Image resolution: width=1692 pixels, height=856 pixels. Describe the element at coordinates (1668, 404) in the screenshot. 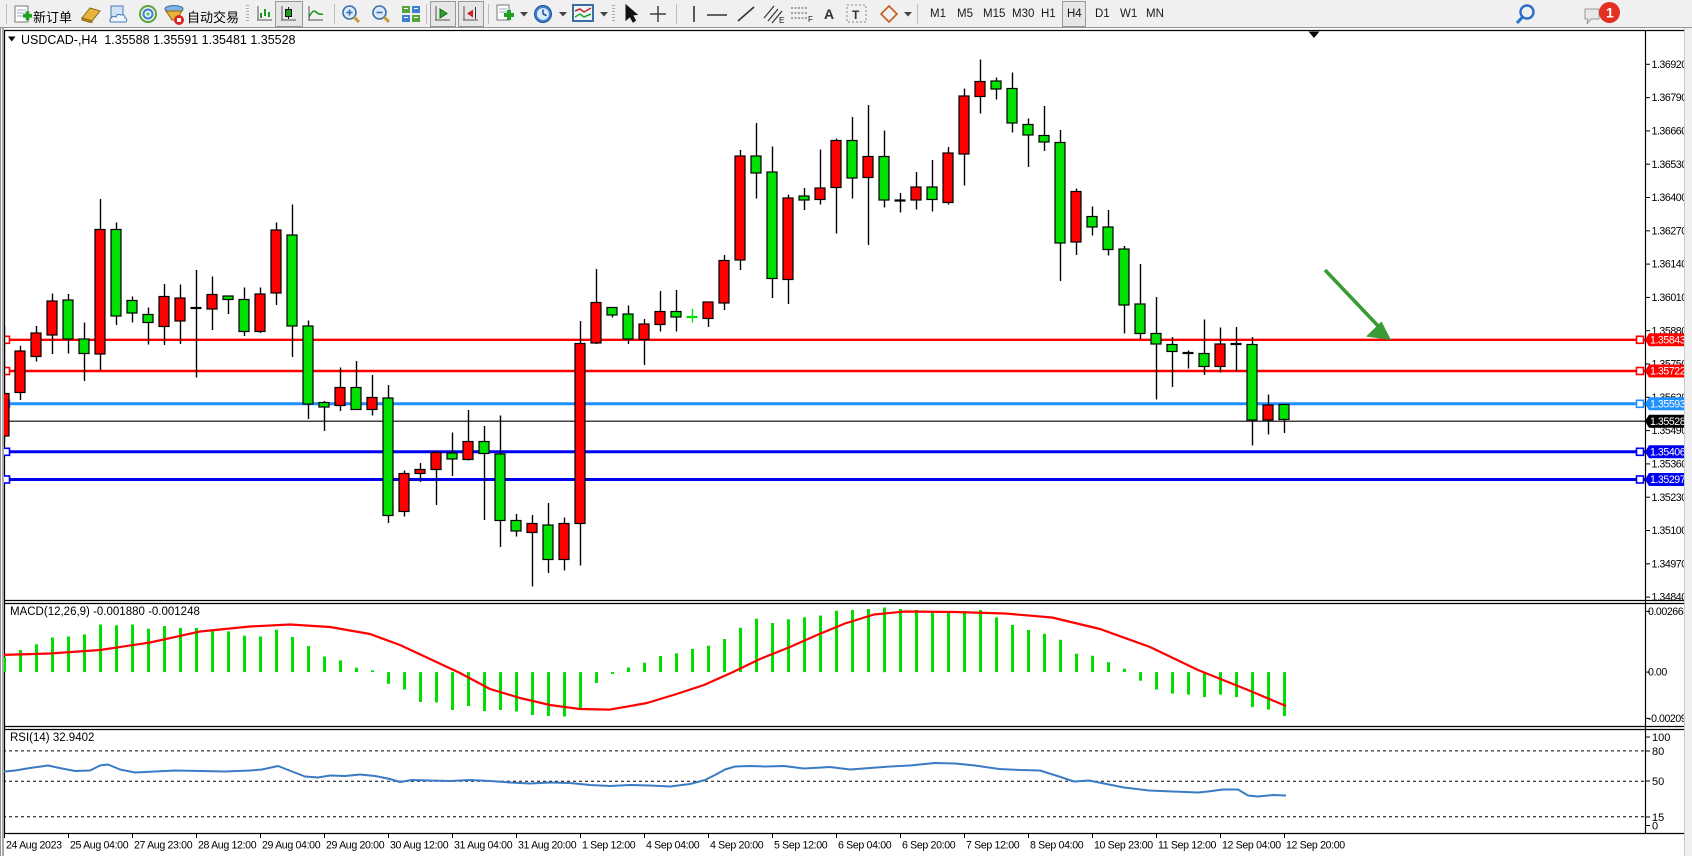

I see `svg-text: 1.35593` at that location.